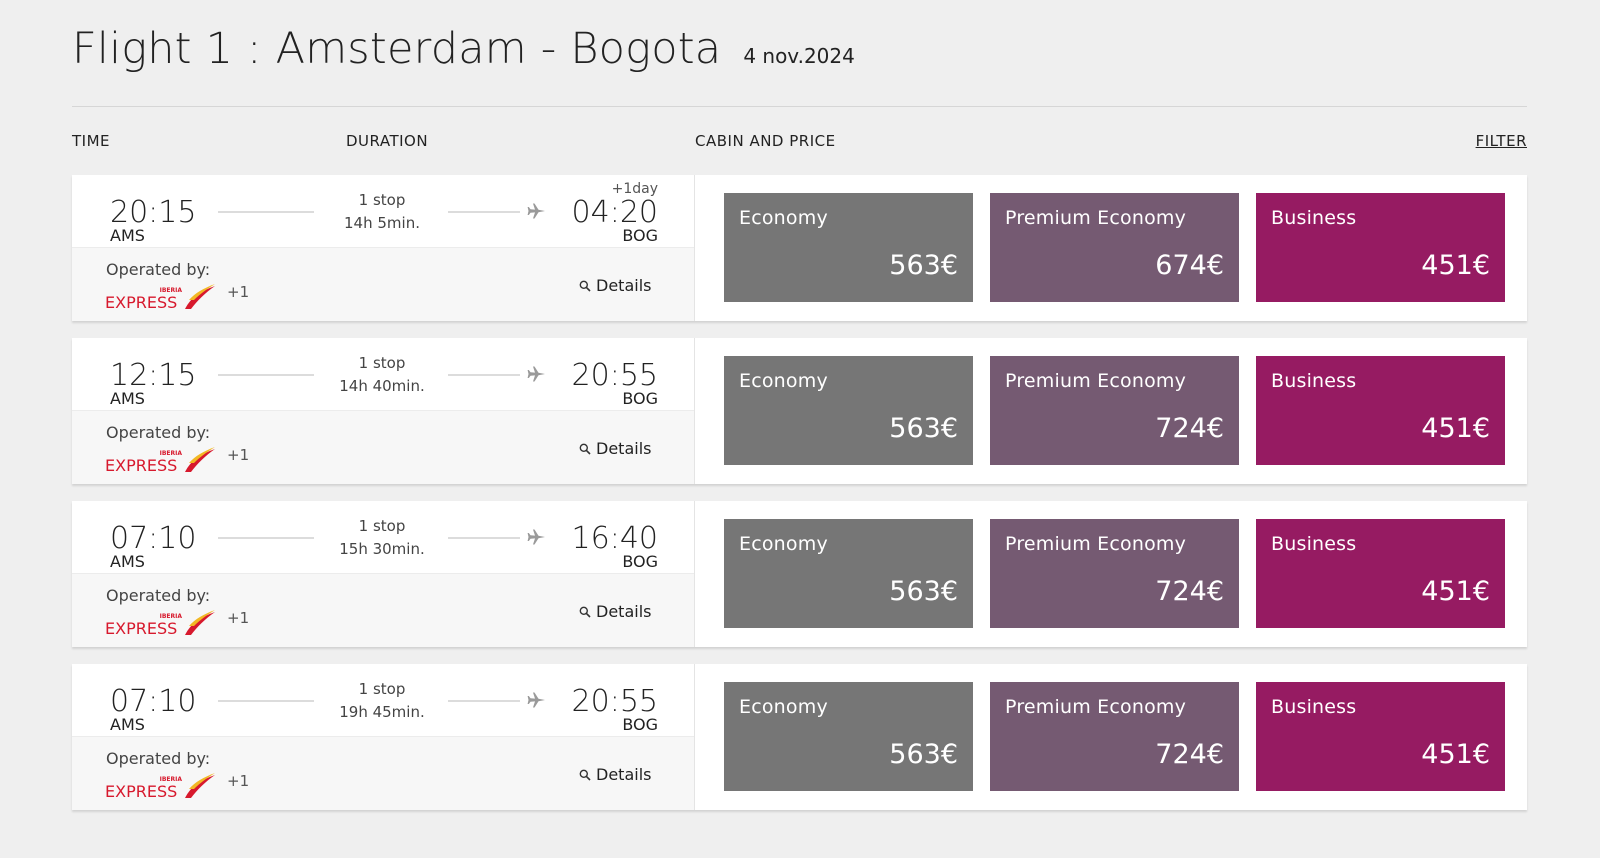 Image resolution: width=1600 pixels, height=858 pixels. Describe the element at coordinates (1501, 141) in the screenshot. I see `filter-link: FILTER` at that location.